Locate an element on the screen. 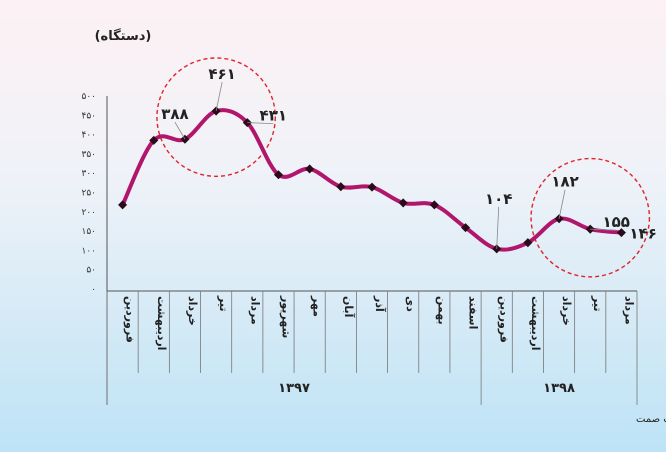 Image resolution: width=666 pixels, height=452 pixels. year-label: ۱۳۹۷ is located at coordinates (294, 388).